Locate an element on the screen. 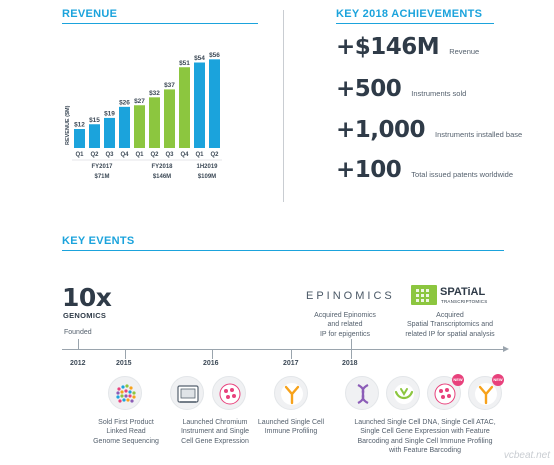  event-2015-line: Sold First Product is located at coordinates (126, 422).